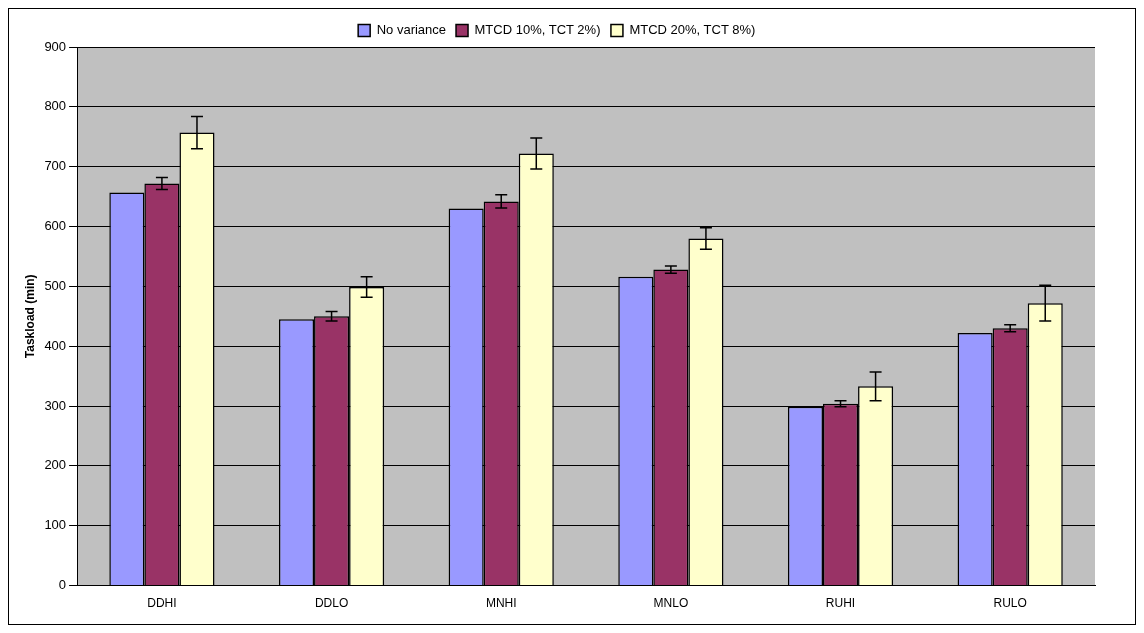 This screenshot has width=1144, height=633. Describe the element at coordinates (55, 106) in the screenshot. I see `y-tick-label: 800` at that location.